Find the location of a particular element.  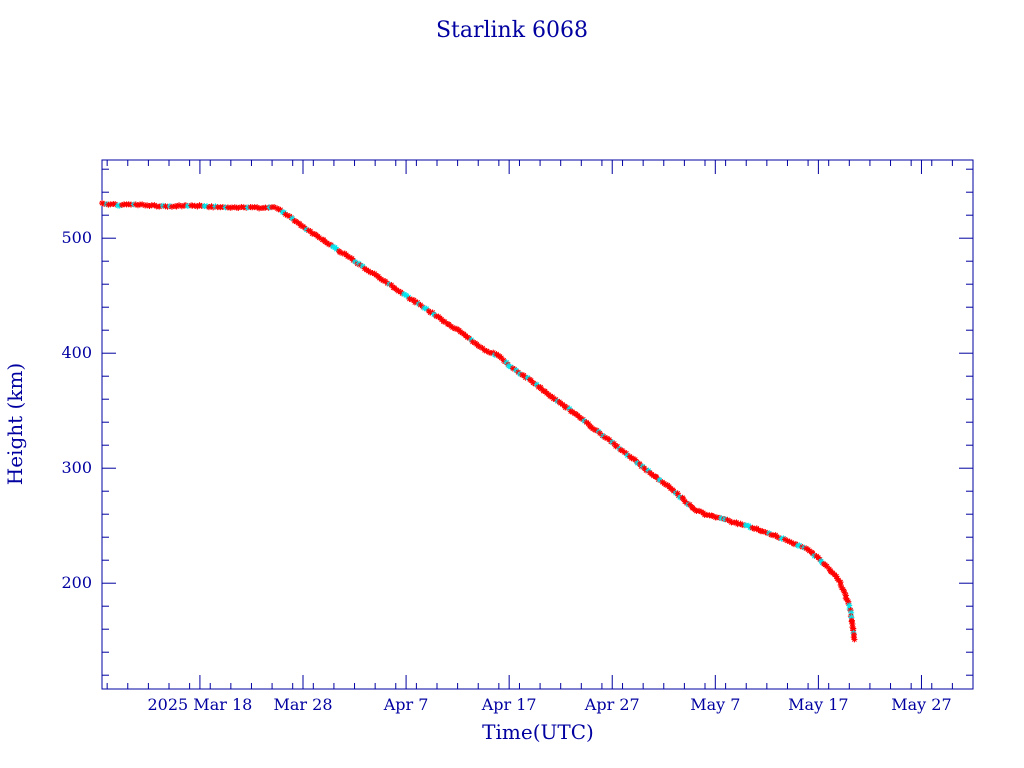

x-tick-label: May 7 is located at coordinates (715, 704).